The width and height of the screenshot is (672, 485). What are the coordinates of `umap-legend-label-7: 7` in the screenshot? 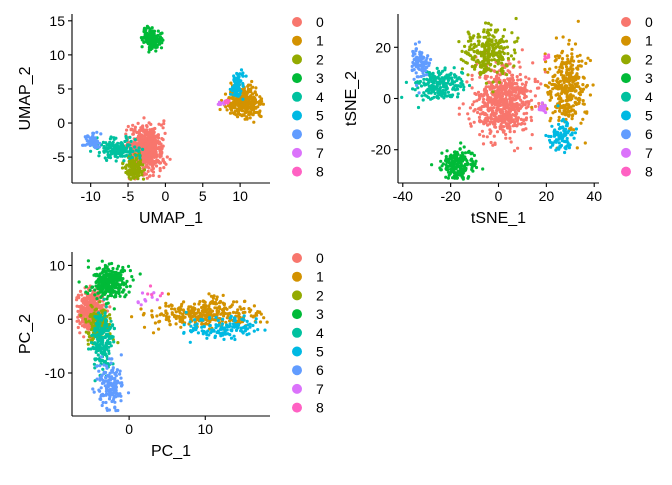 It's located at (320, 153).